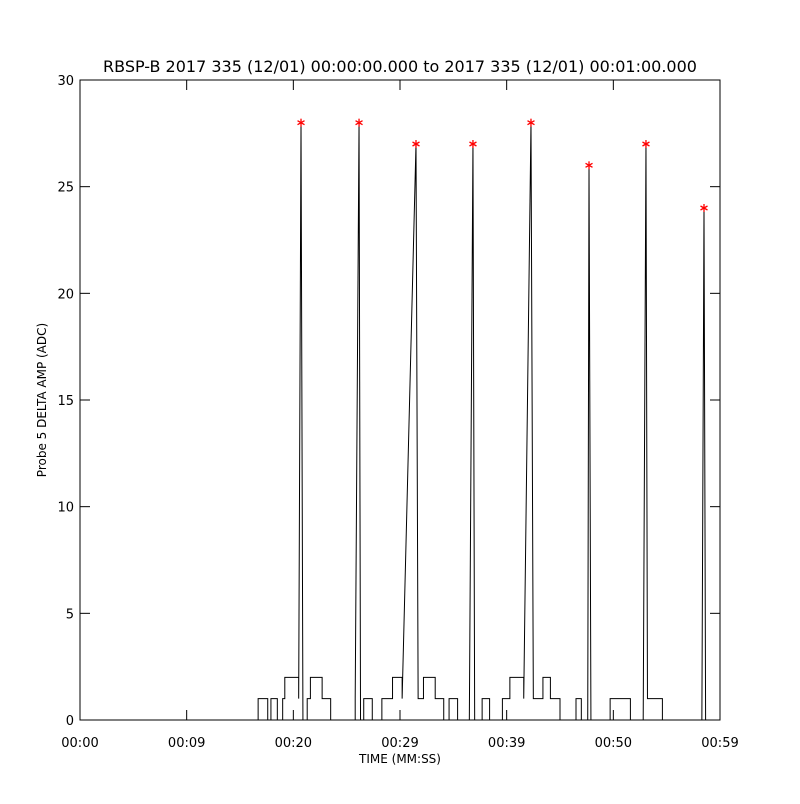  I want to click on x-tick-label: 00:00, so click(79, 743).